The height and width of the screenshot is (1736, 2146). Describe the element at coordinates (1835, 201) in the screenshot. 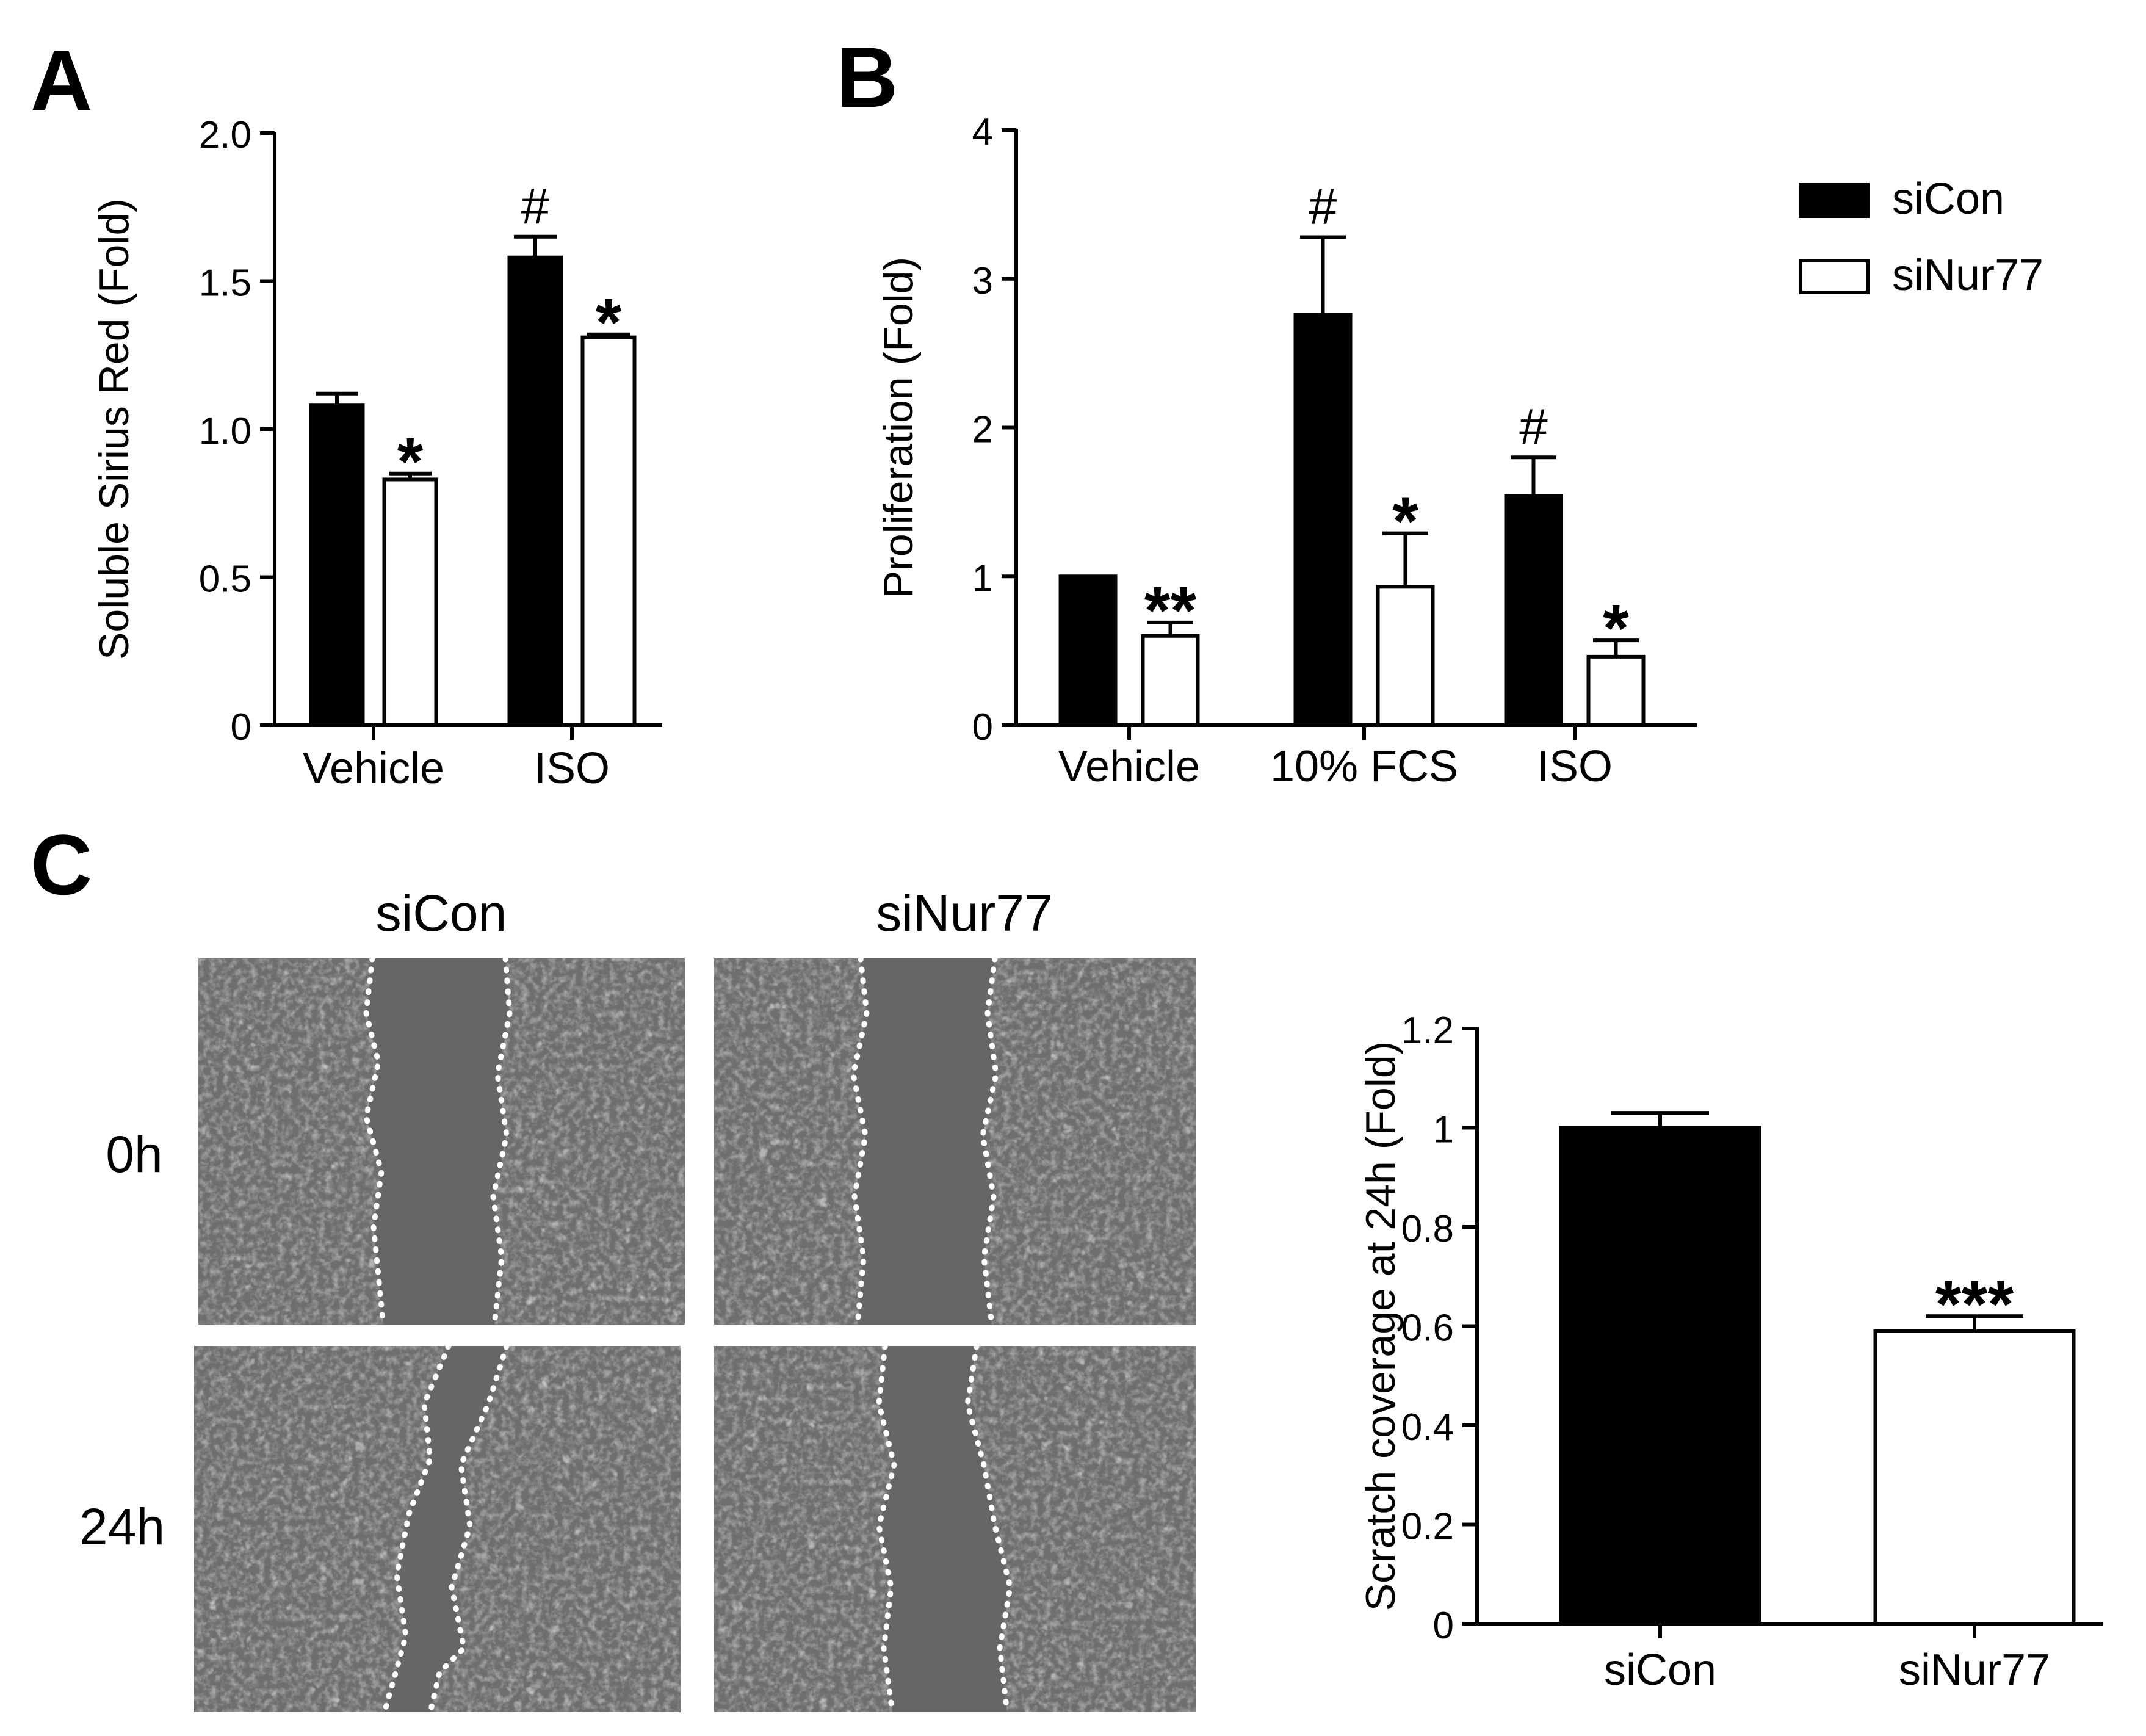

I see `legend-swatch-sicon` at that location.